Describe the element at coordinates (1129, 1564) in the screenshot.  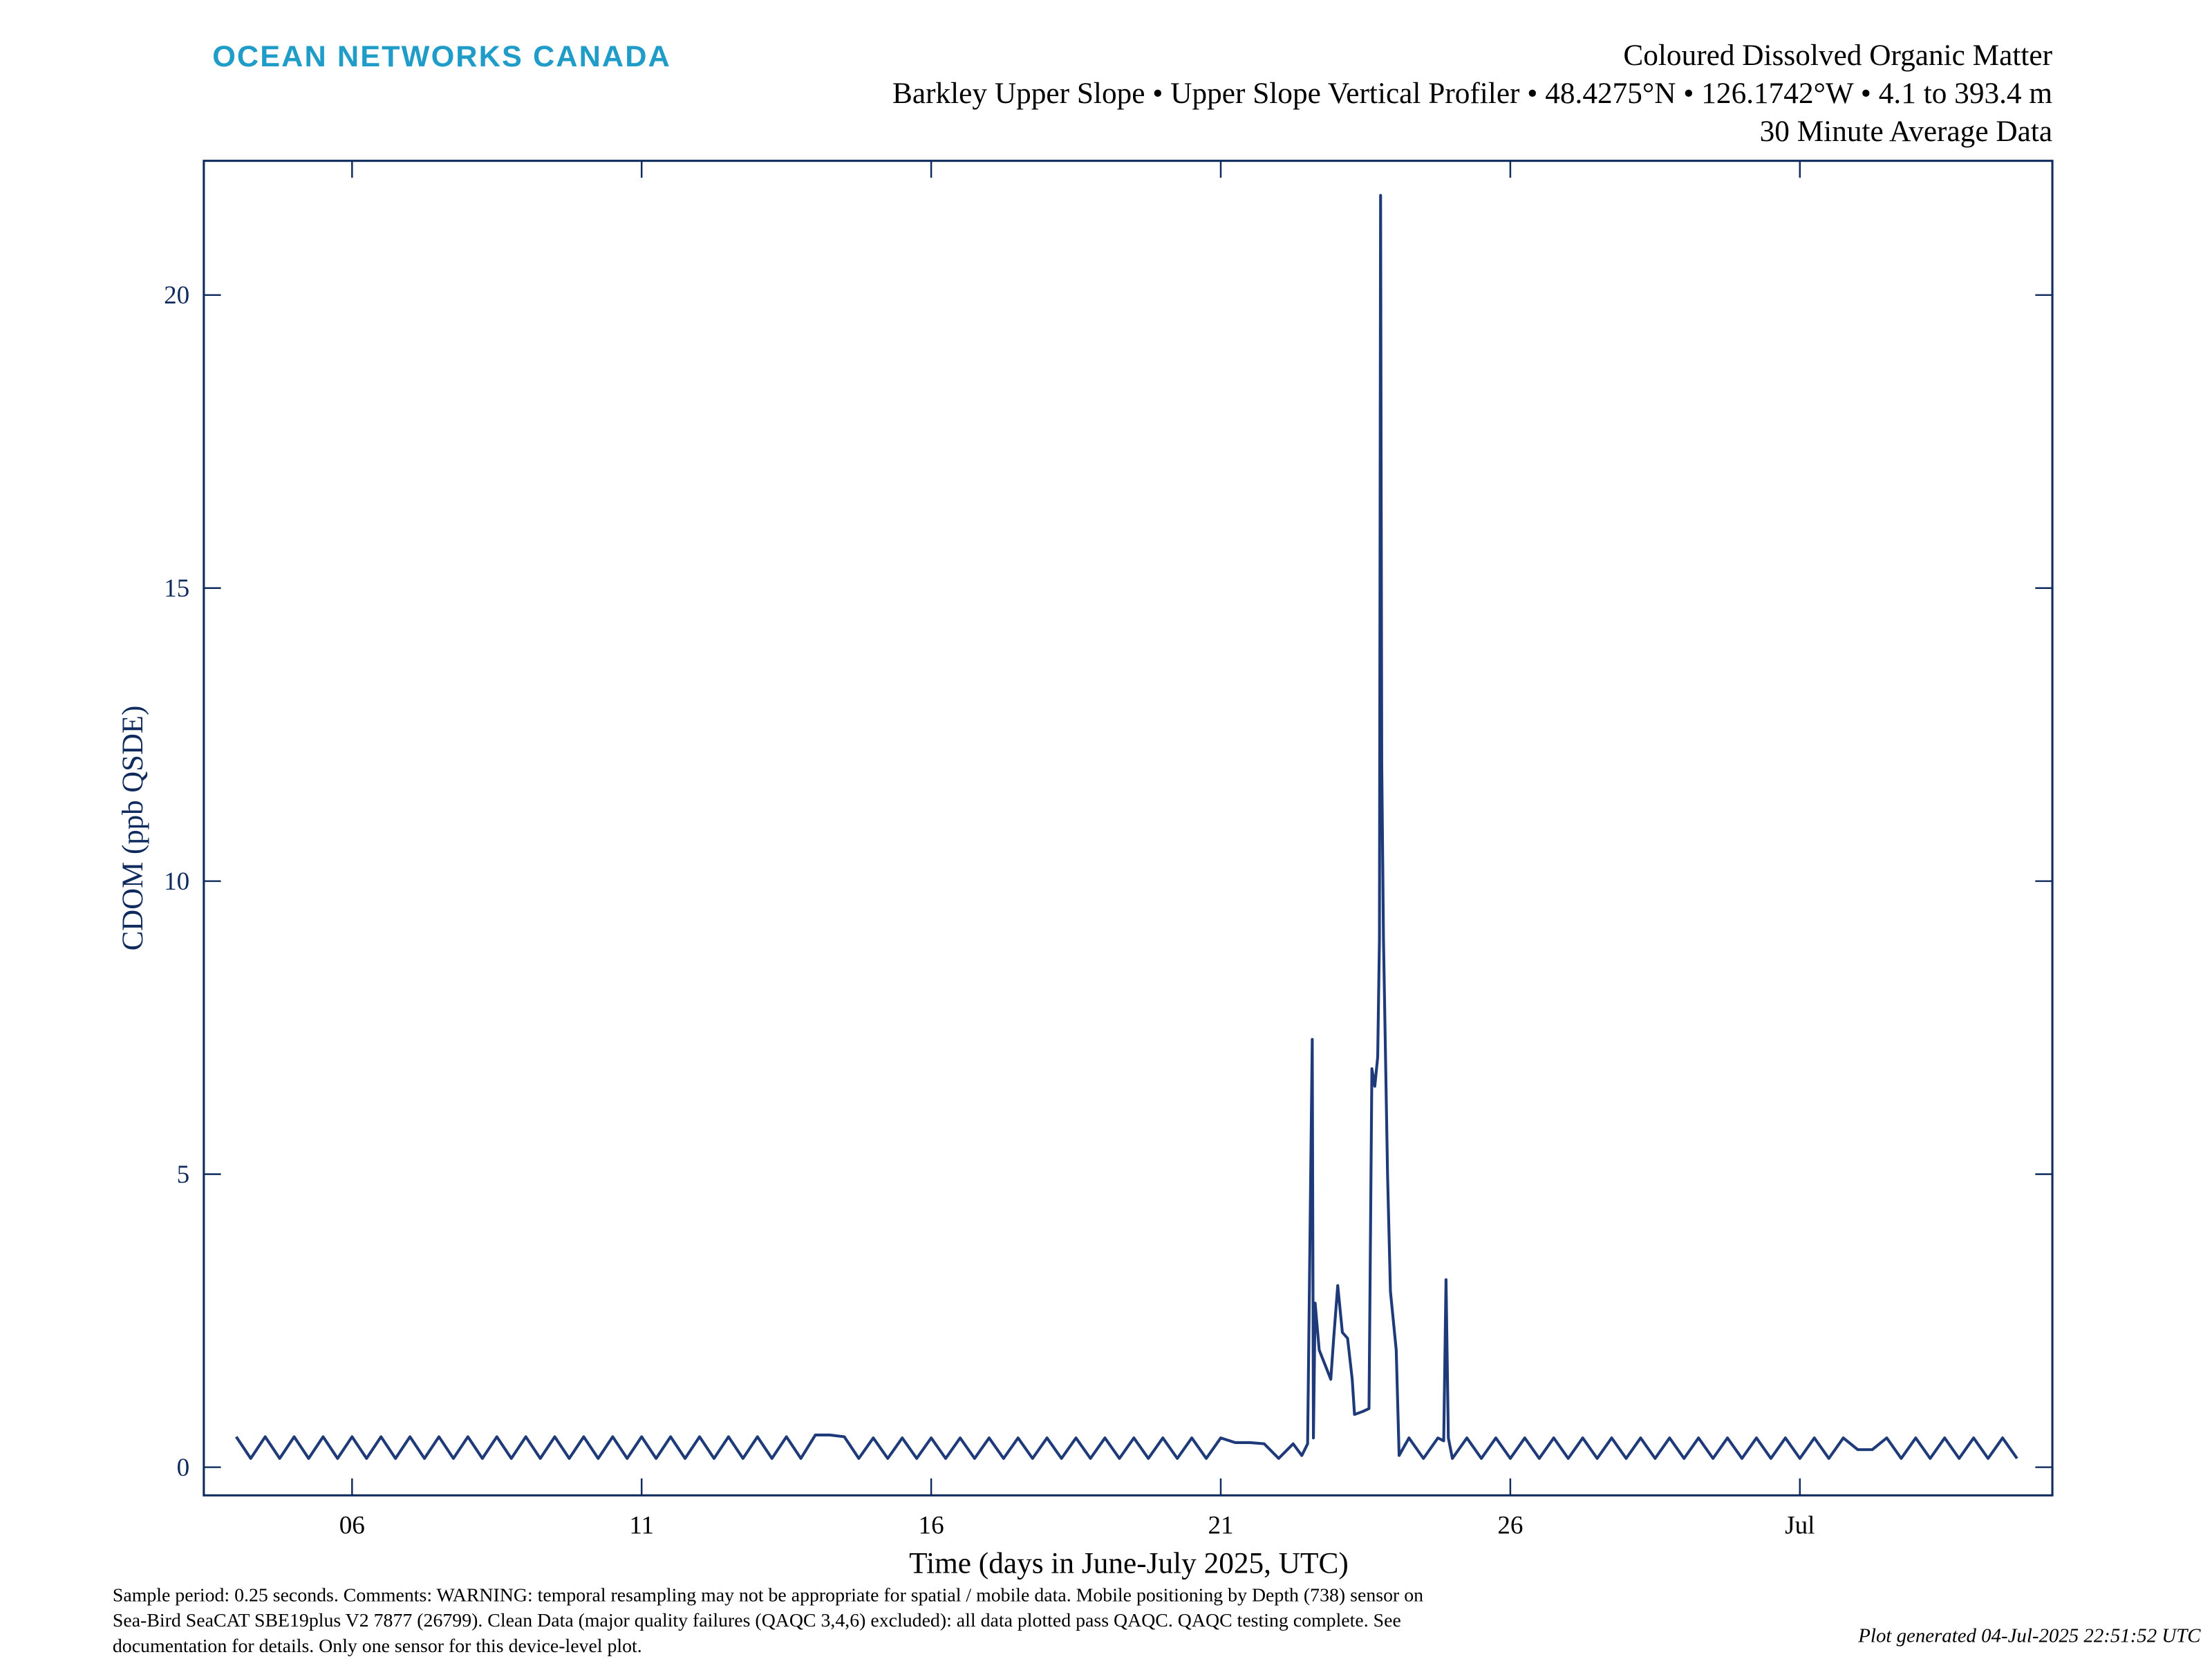
I see `x-axis-label: Time (days in June-July 2025, UTC)` at that location.